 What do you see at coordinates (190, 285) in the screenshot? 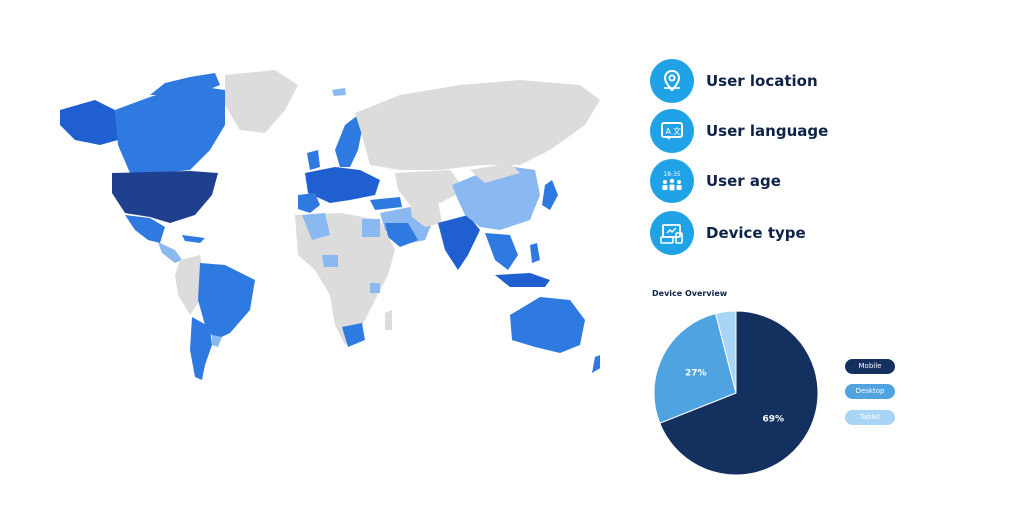
I see `map-region-south-america-northwest` at bounding box center [190, 285].